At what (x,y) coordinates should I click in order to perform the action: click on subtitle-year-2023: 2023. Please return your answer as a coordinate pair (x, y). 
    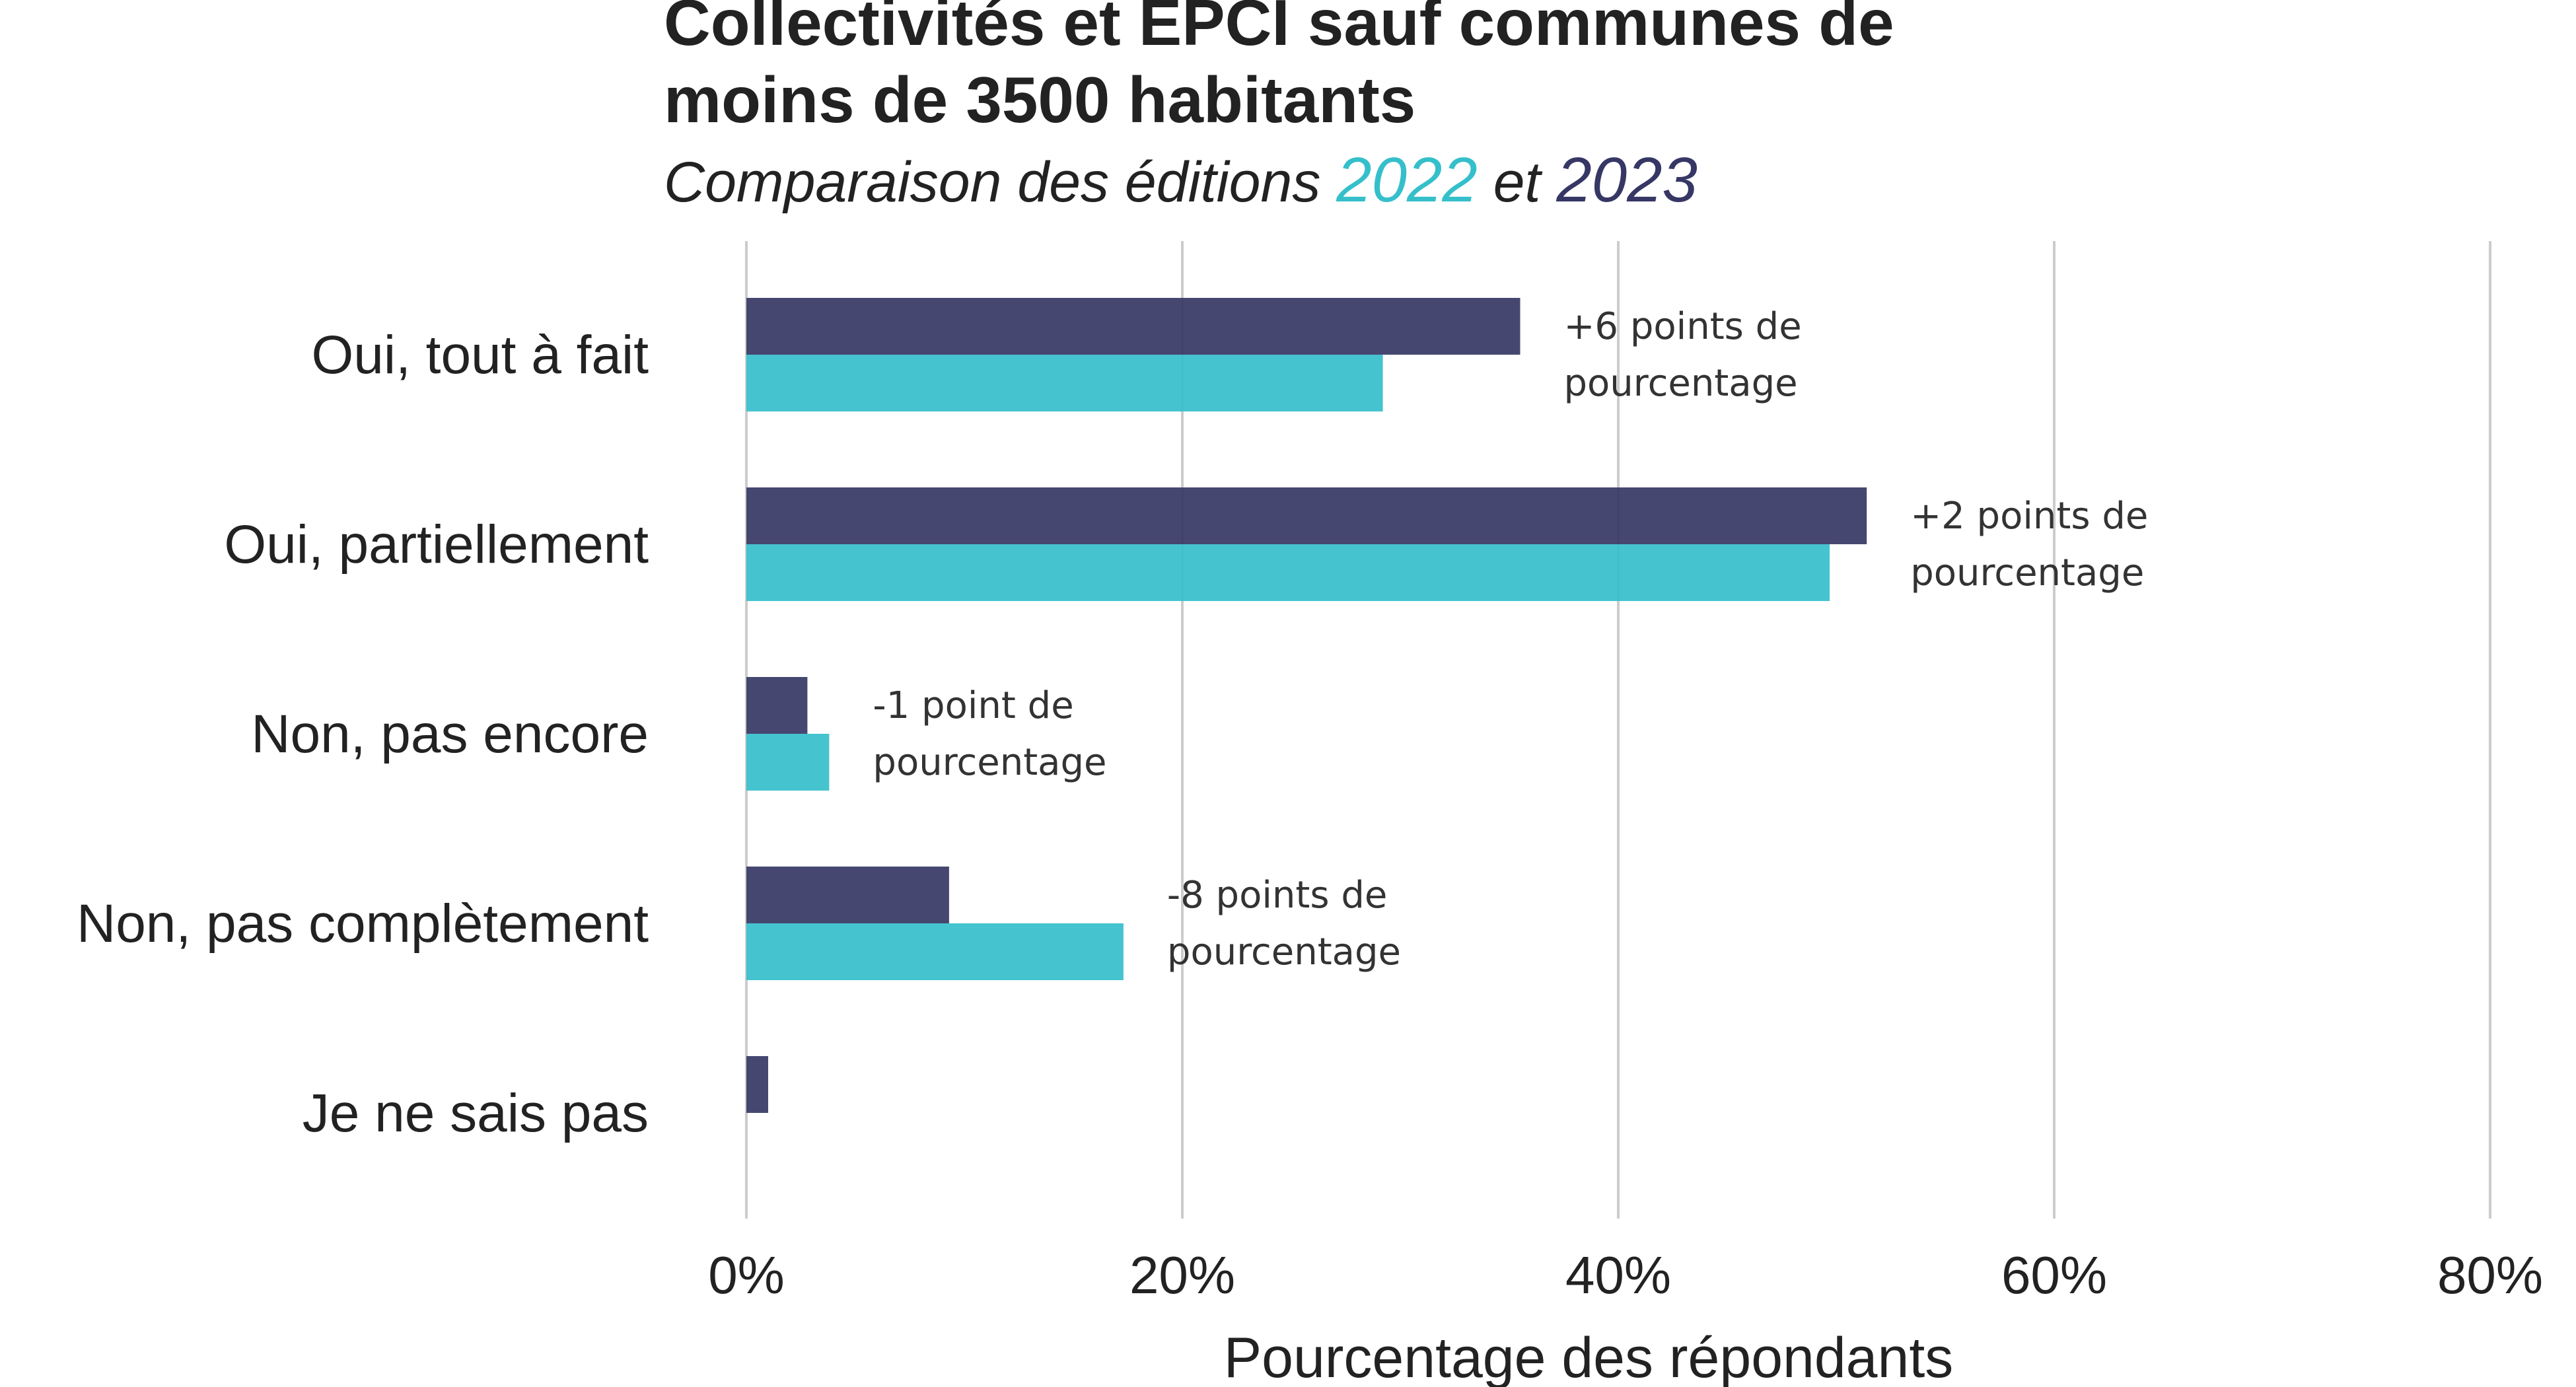
    Looking at the image, I should click on (1627, 180).